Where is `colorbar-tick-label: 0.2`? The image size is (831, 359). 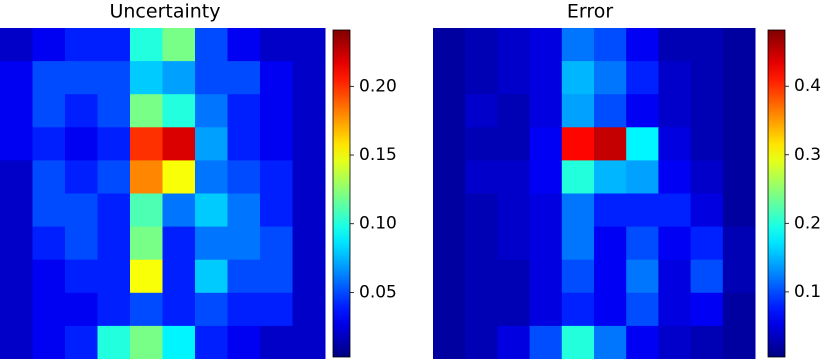
colorbar-tick-label: 0.2 is located at coordinates (807, 223).